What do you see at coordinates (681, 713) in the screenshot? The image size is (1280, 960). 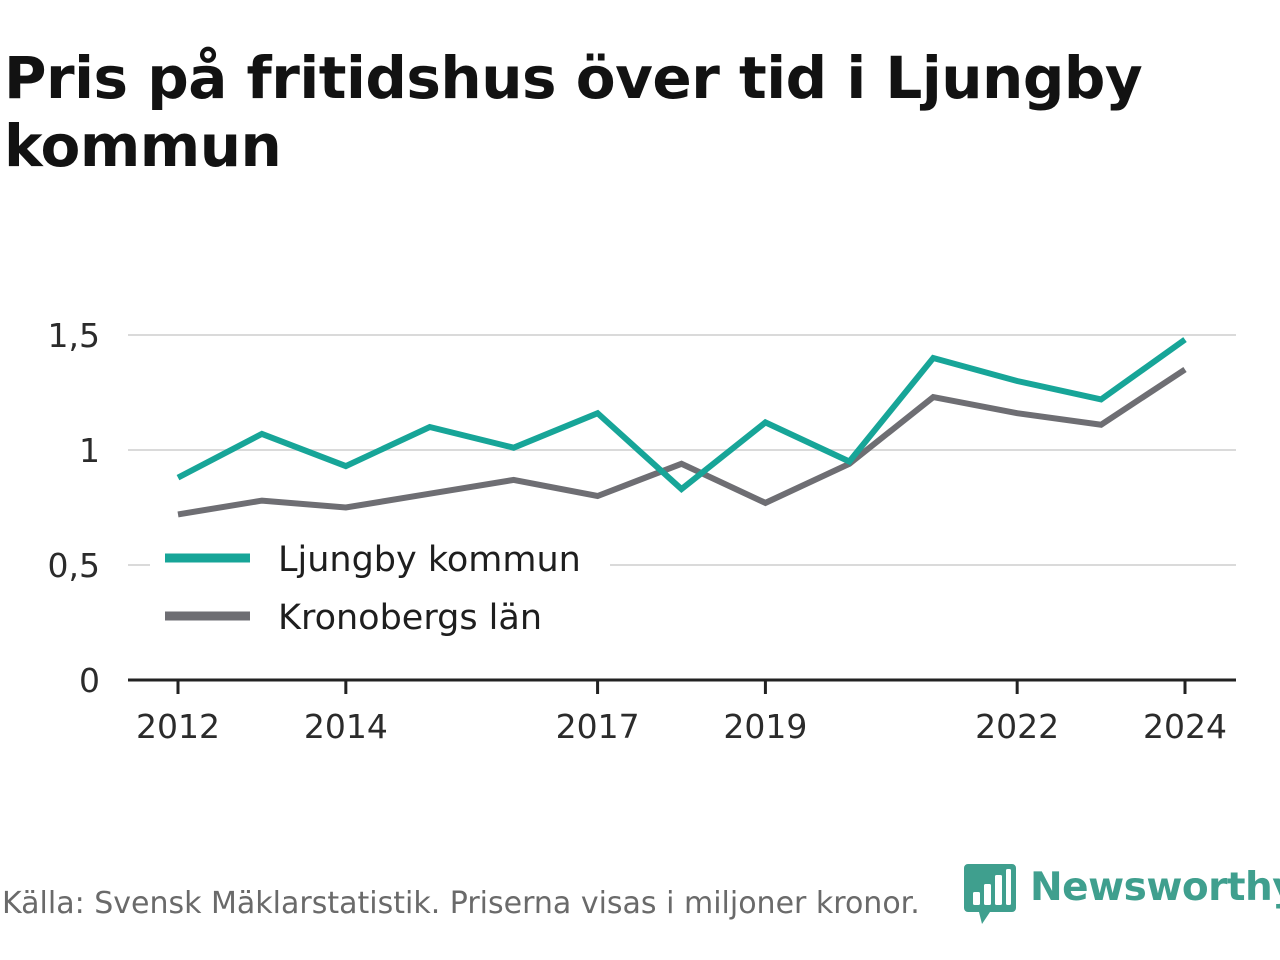 I see `x-axis-ticks: 2012 2014 2017 2019 2022 2024` at bounding box center [681, 713].